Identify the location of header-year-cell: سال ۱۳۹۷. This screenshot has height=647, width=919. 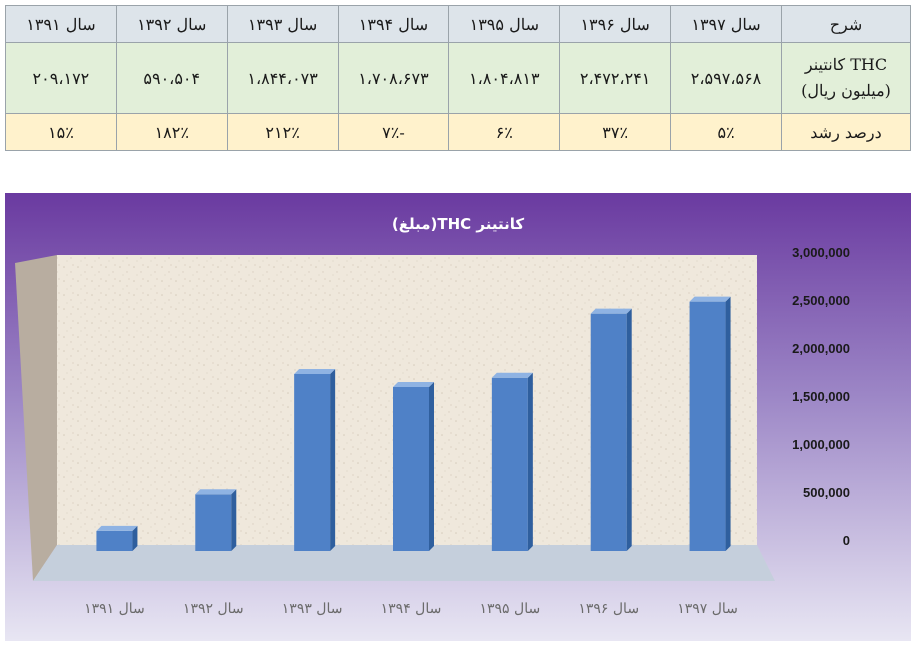
(726, 24).